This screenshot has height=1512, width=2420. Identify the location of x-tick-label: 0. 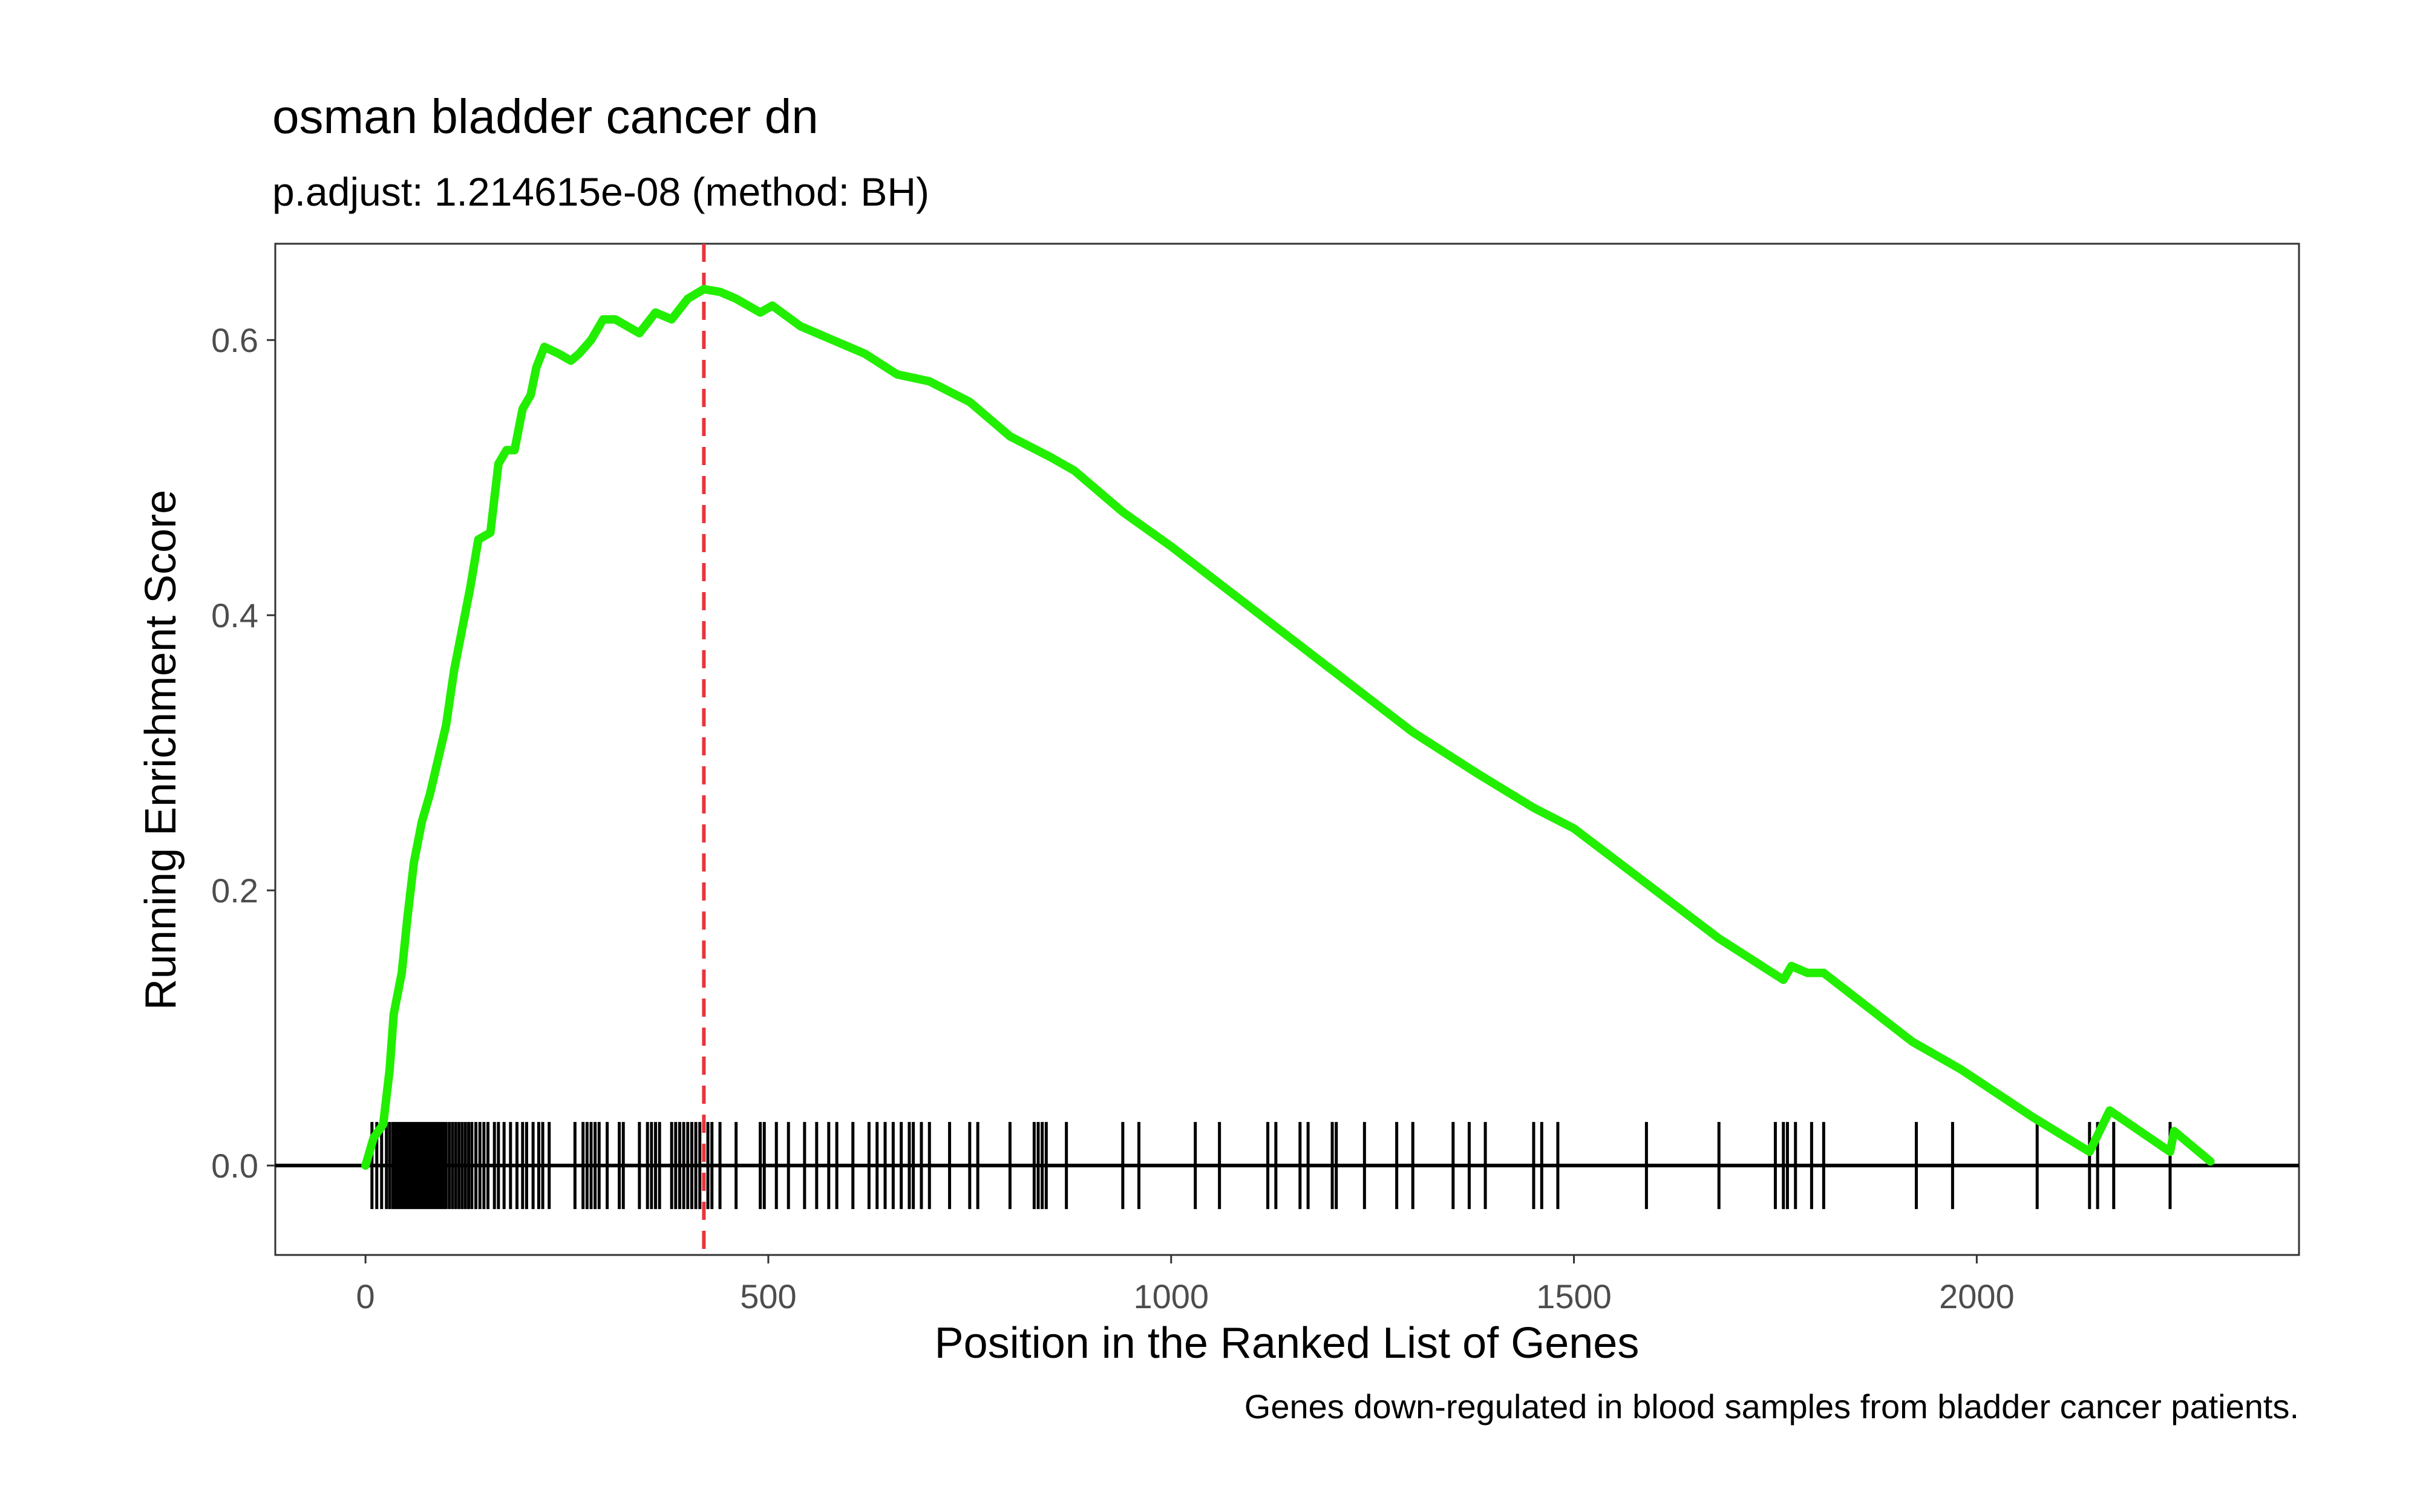
(365, 1296).